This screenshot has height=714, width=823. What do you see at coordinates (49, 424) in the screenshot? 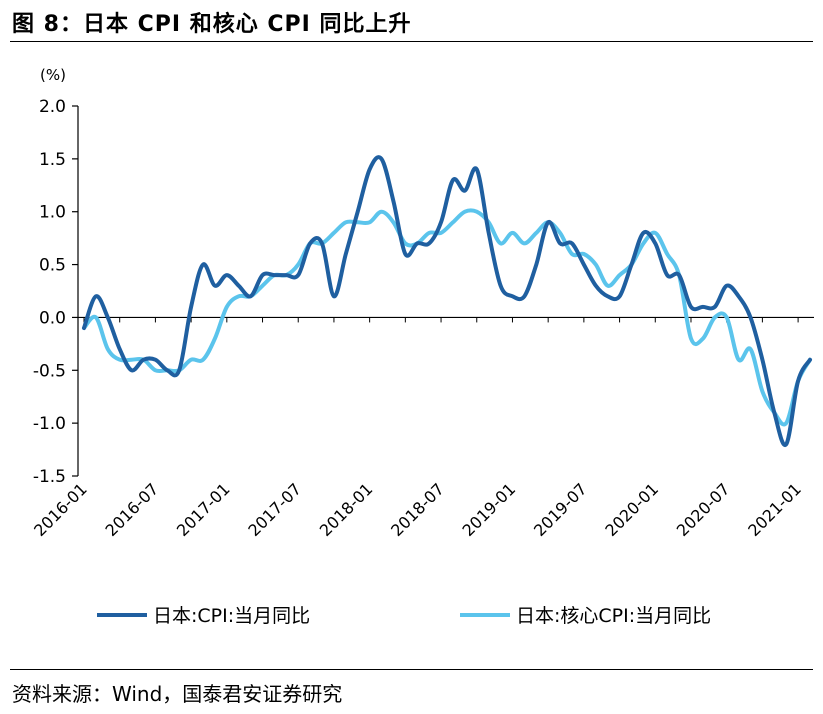
I see `y-tick-label: -1.0` at bounding box center [49, 424].